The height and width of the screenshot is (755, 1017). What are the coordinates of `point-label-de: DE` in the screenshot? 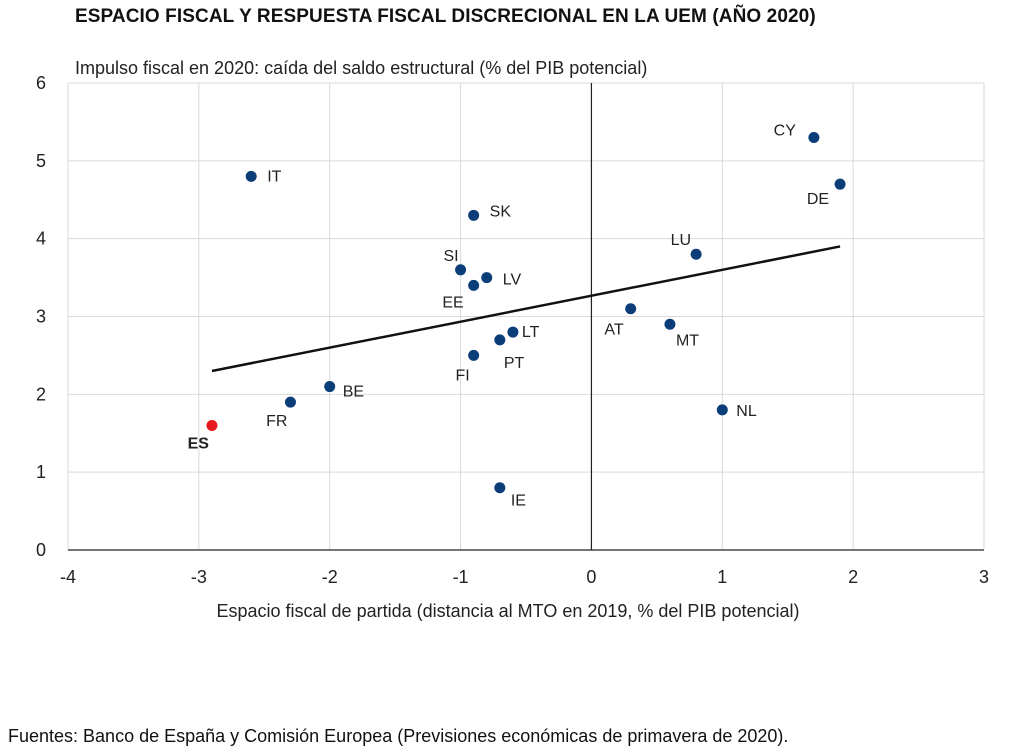 It's located at (818, 199).